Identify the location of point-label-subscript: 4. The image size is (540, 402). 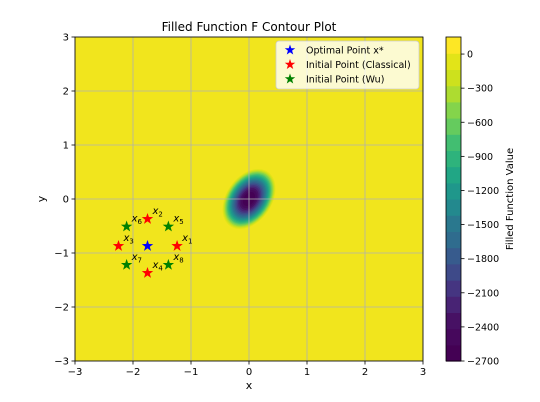
(160, 268).